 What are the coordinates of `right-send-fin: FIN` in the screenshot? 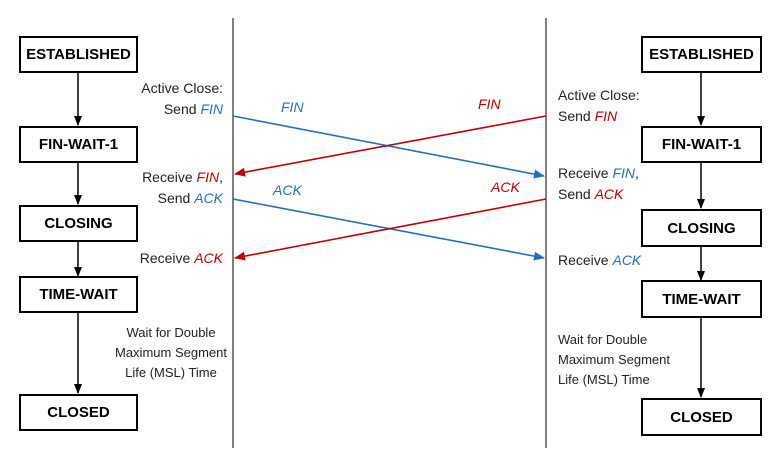 It's located at (606, 116).